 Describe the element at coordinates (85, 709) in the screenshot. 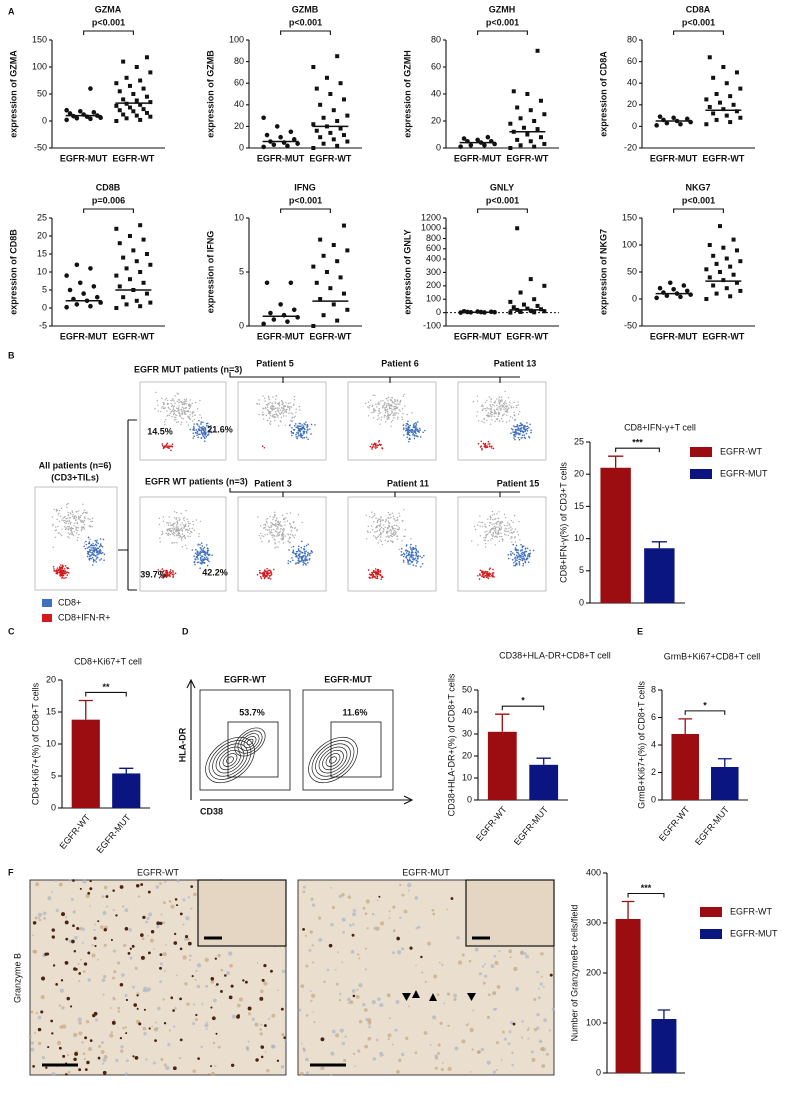

I see `error-bar` at that location.